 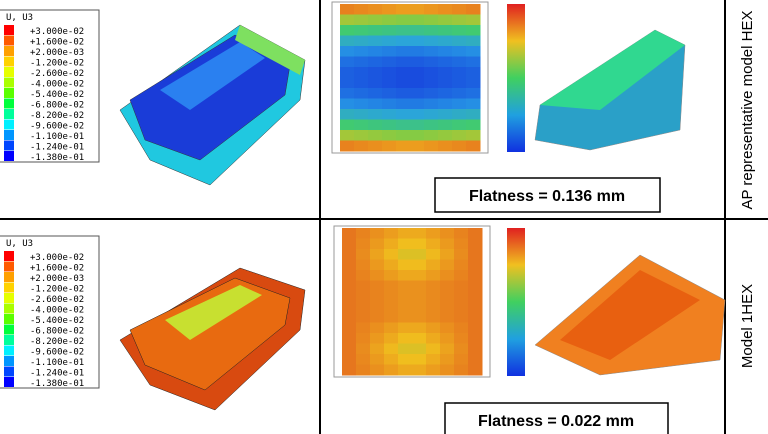 I want to click on legend-label: -2.600e-02, so click(x=57, y=300).